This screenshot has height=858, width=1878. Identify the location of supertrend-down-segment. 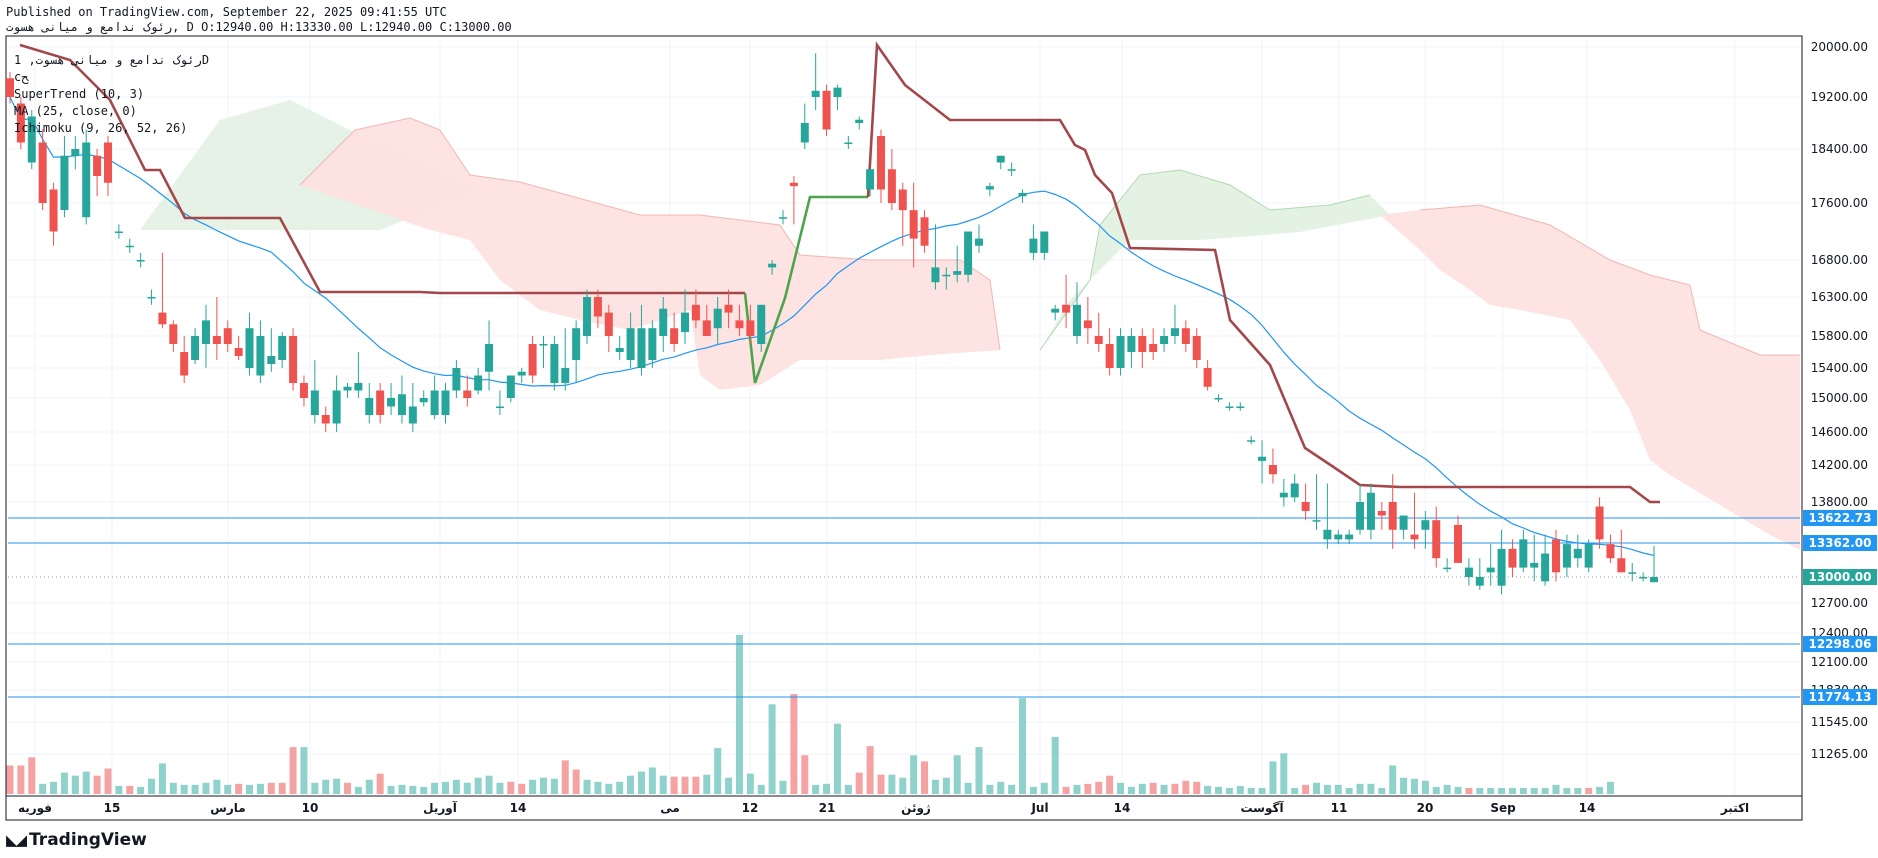
(382, 169).